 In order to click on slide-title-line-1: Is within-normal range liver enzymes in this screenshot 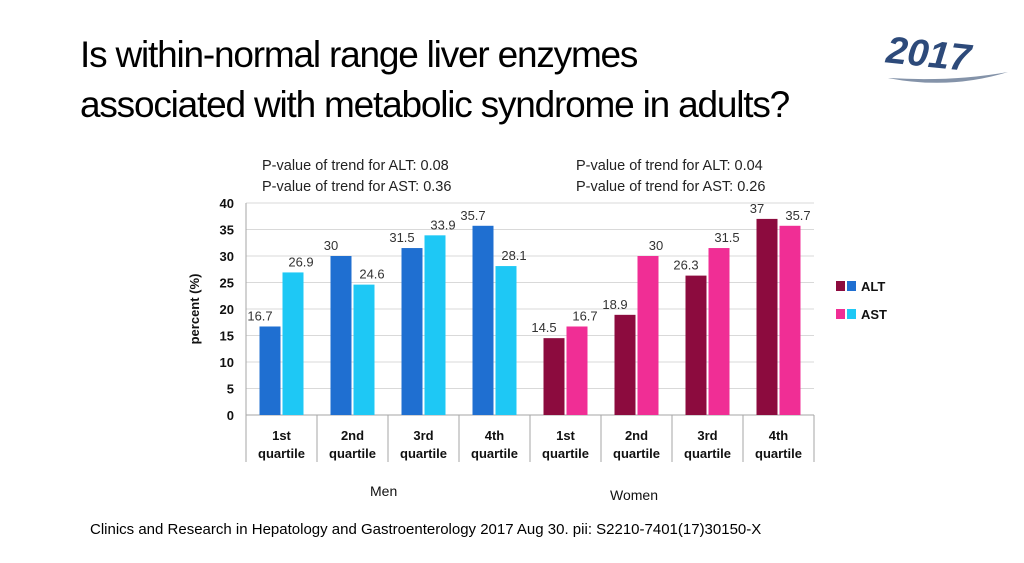, I will do `click(359, 54)`.